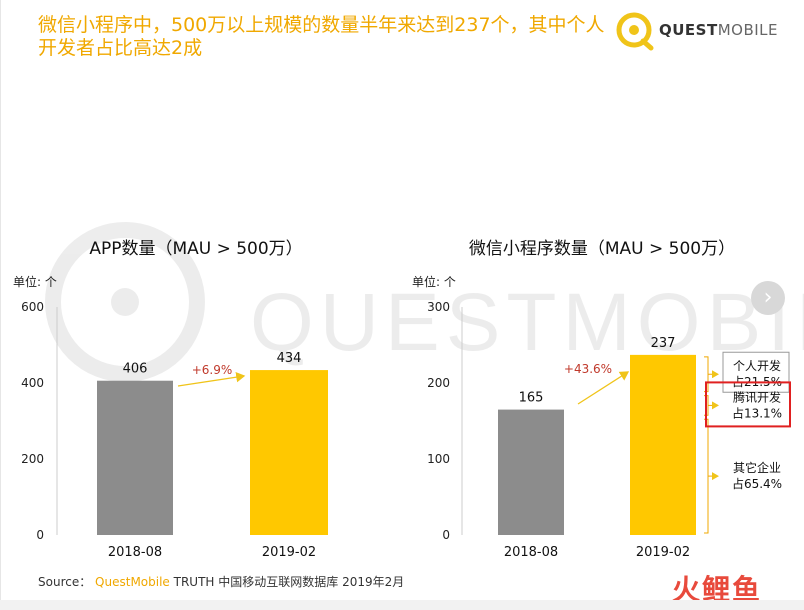  What do you see at coordinates (602, 249) in the screenshot?
I see `chart-title: 微信小程序数量（MAU > 500万）` at bounding box center [602, 249].